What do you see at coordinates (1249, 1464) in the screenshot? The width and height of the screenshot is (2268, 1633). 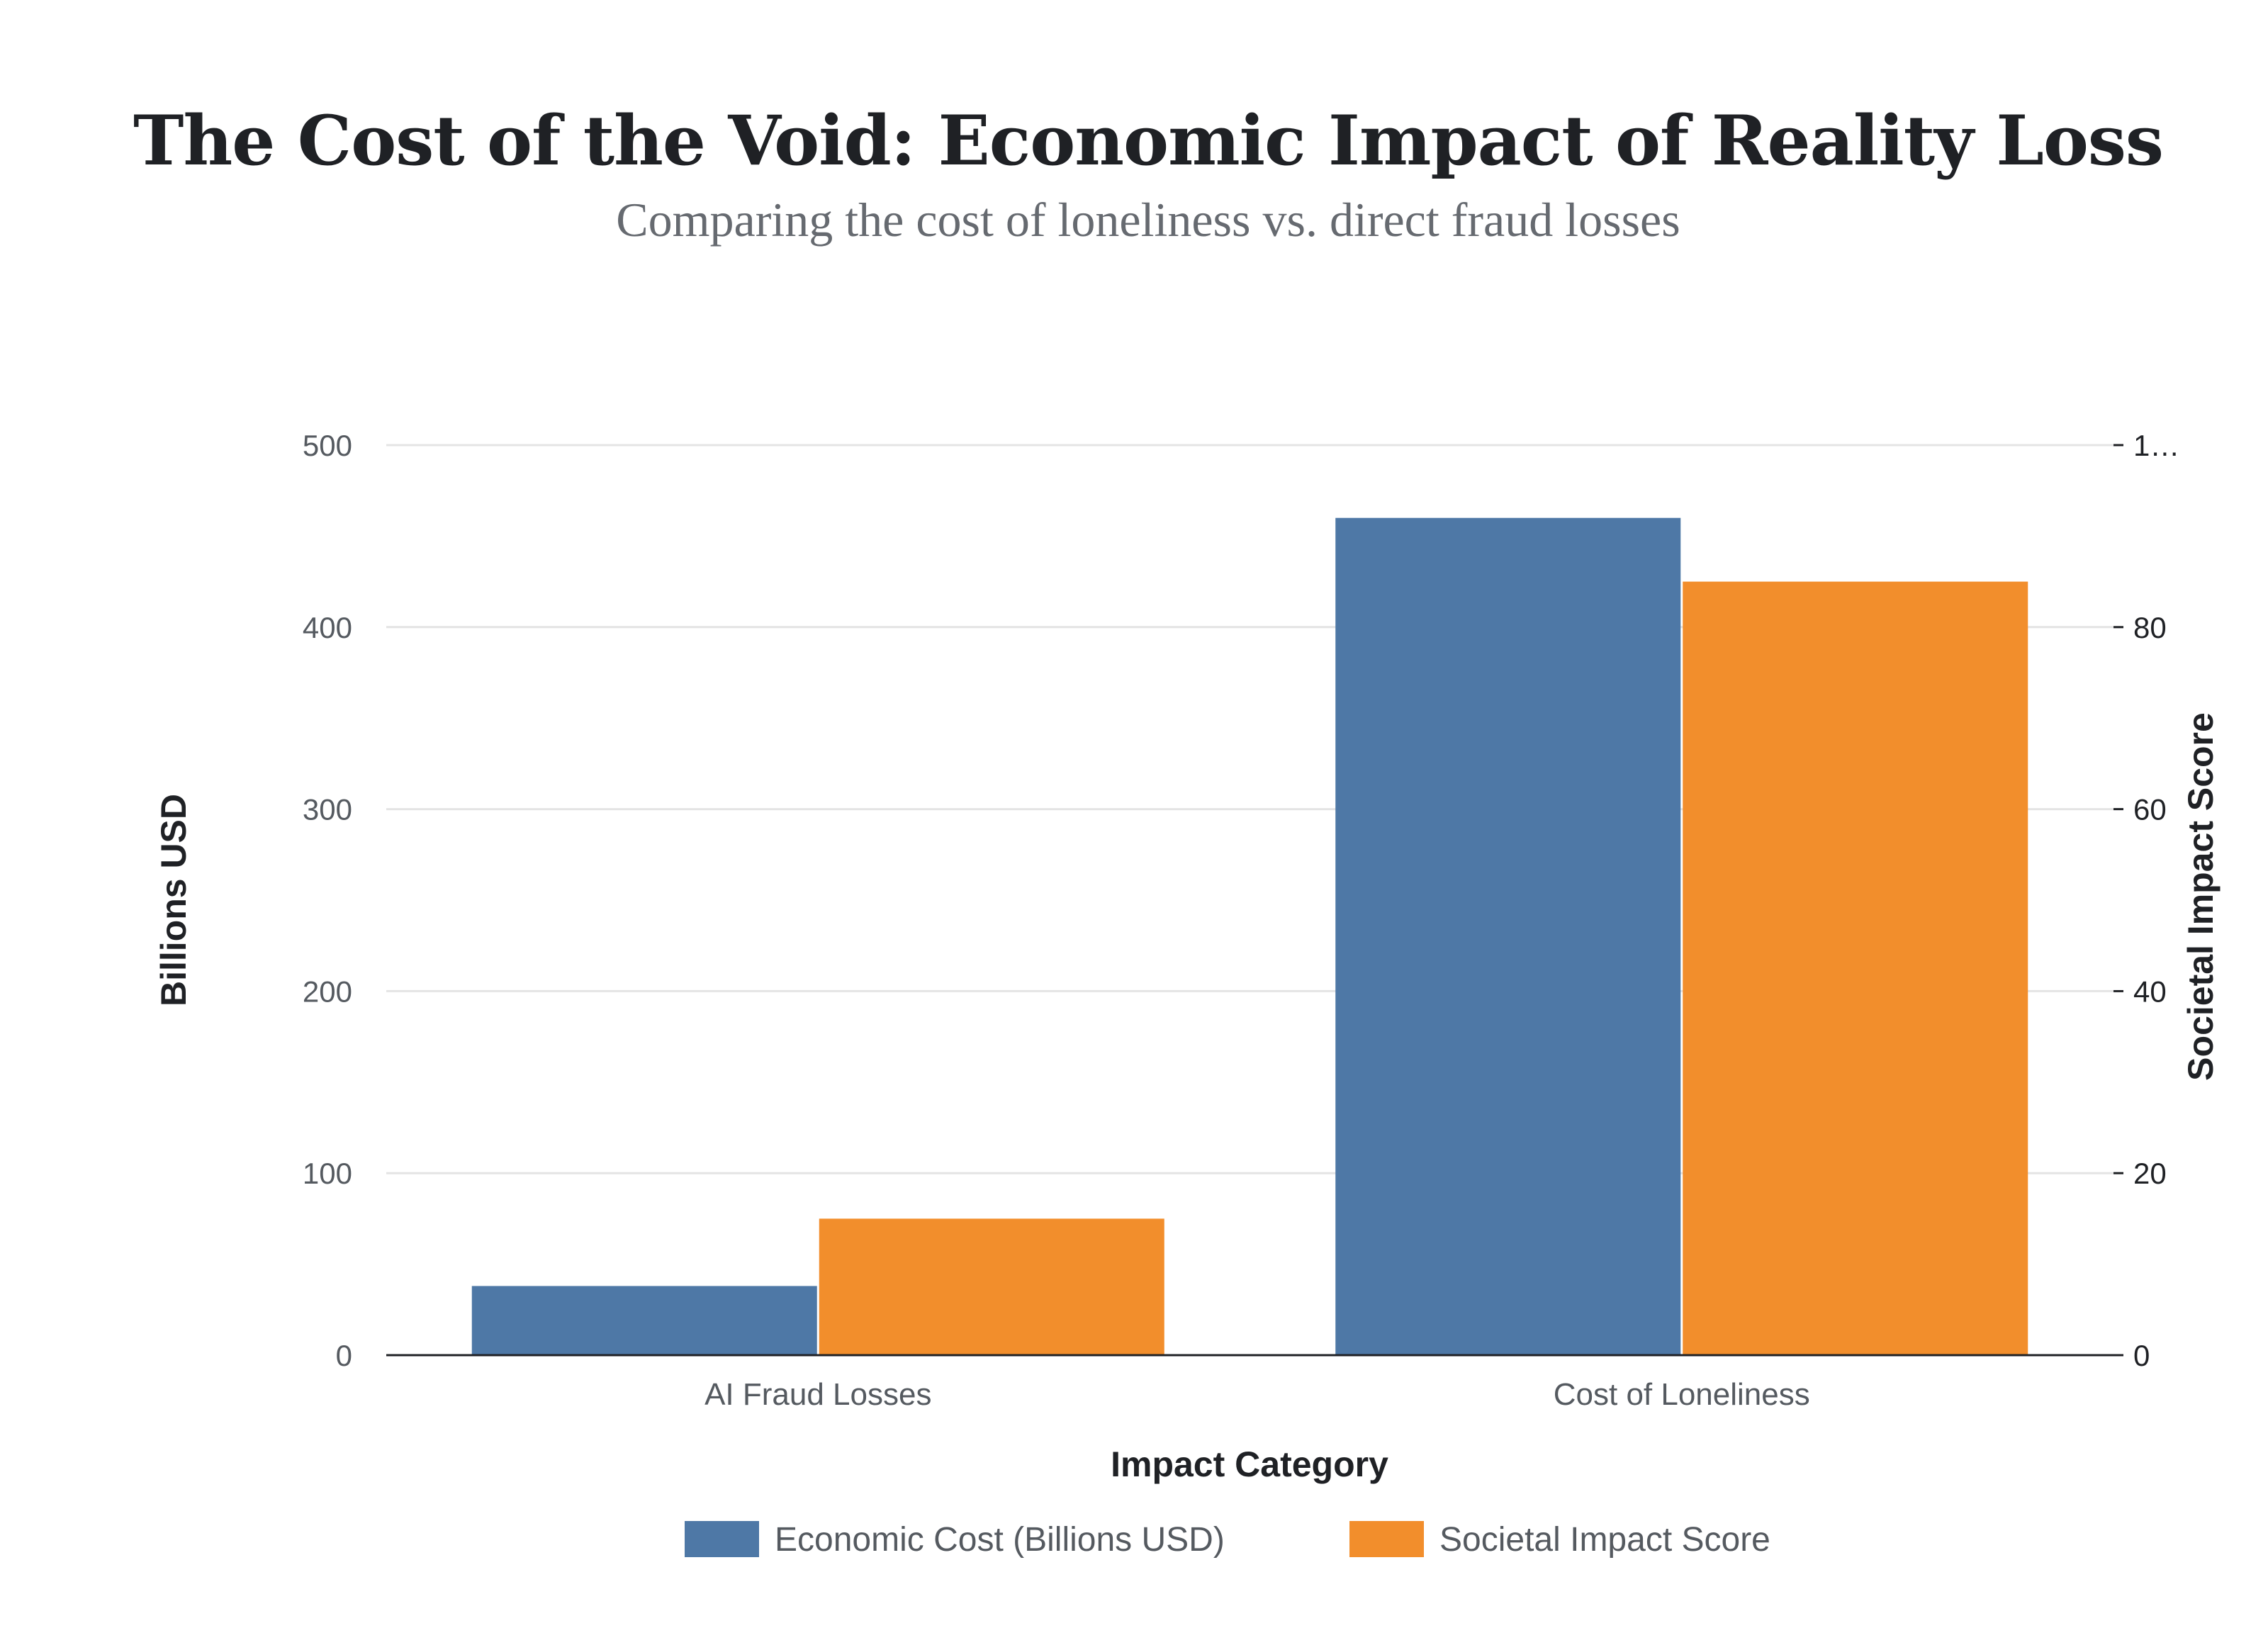 I see `x-axis-title: Impact Category` at bounding box center [1249, 1464].